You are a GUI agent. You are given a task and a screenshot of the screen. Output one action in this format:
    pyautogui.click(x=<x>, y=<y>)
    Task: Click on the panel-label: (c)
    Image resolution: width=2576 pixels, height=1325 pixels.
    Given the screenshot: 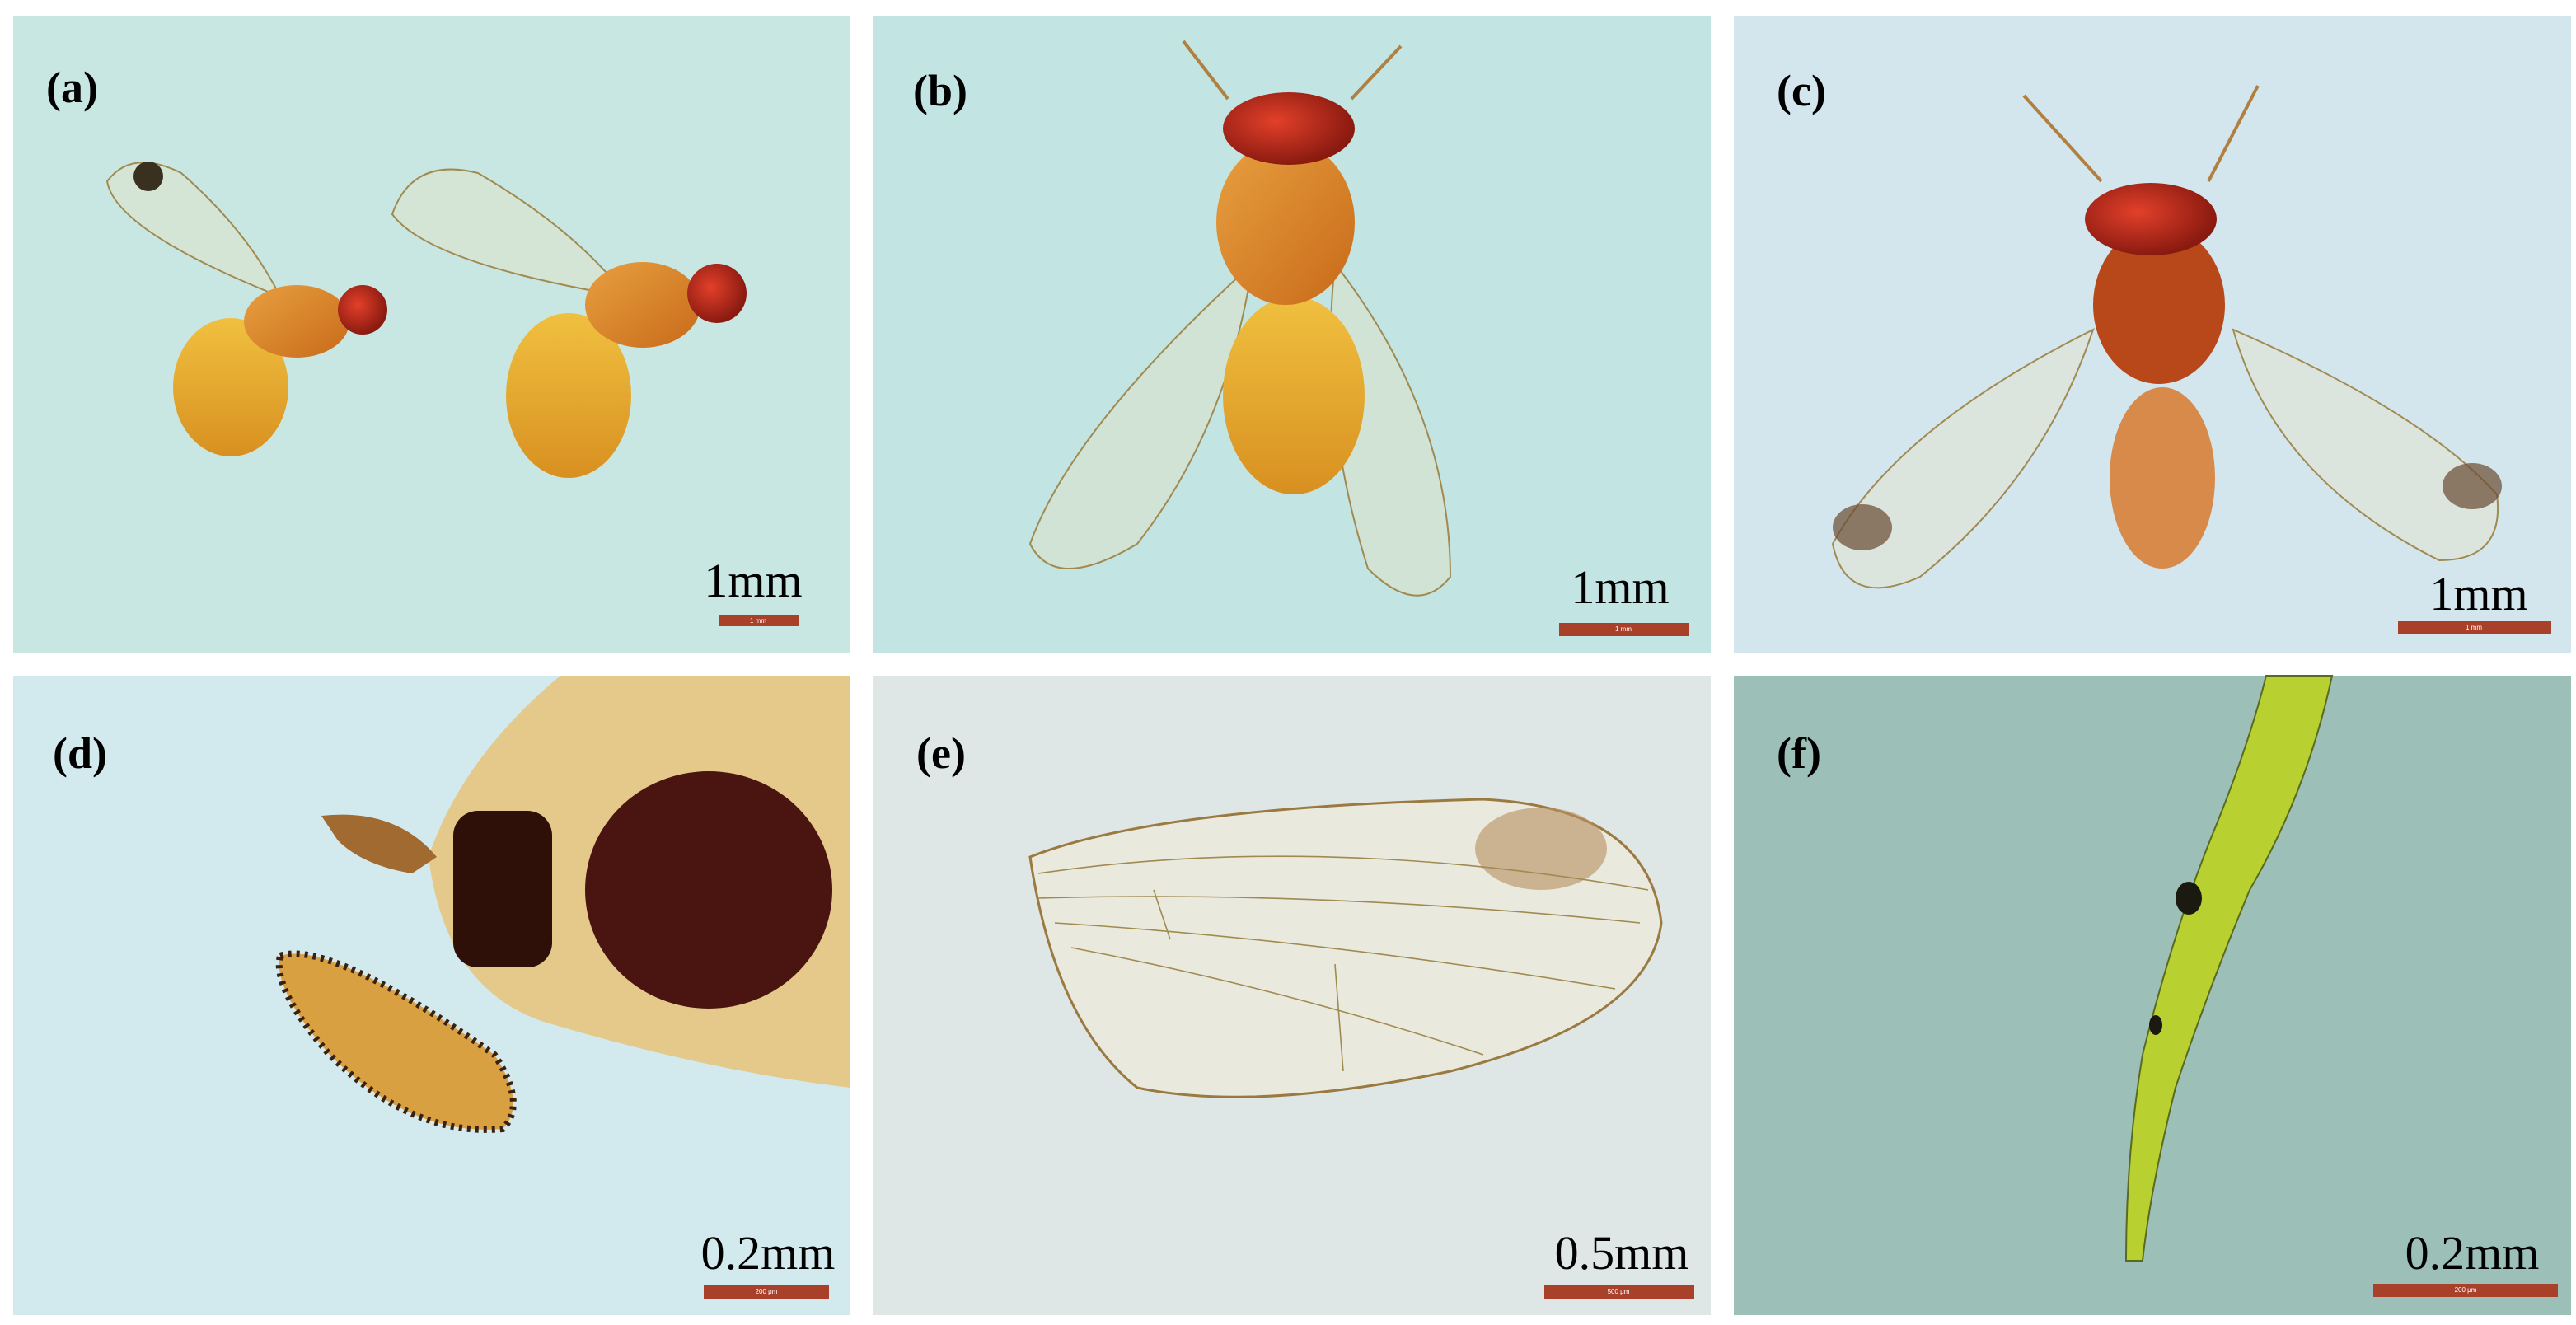 What is the action you would take?
    pyautogui.click(x=1801, y=90)
    